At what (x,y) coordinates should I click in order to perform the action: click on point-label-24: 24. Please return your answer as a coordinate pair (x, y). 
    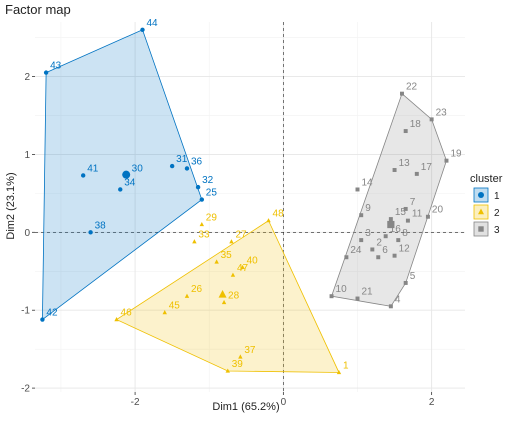
    Looking at the image, I should click on (356, 250).